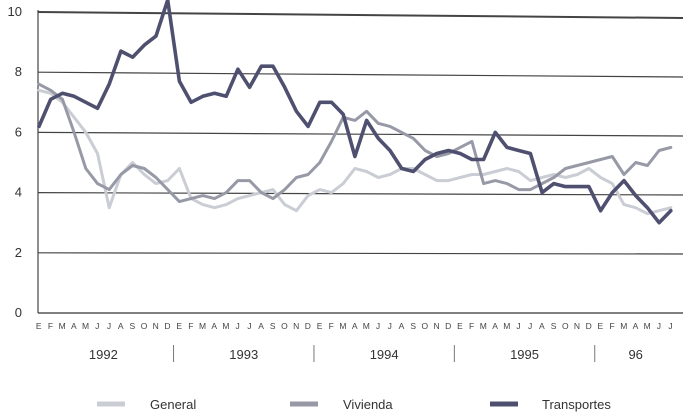 The image size is (683, 417). Describe the element at coordinates (18, 252) in the screenshot. I see `y-tick-label: 2` at that location.